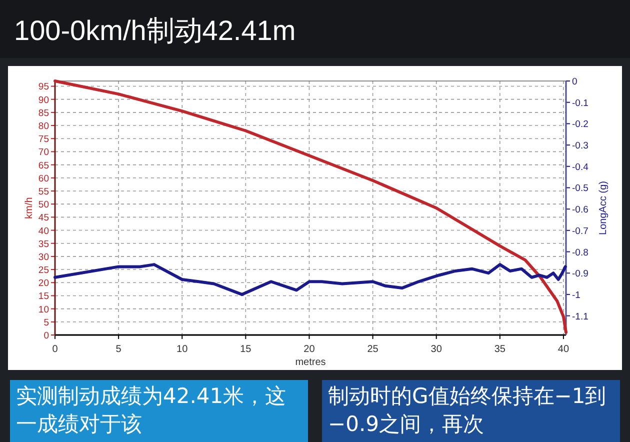  I want to click on y-tick-label: 55, so click(43, 192).